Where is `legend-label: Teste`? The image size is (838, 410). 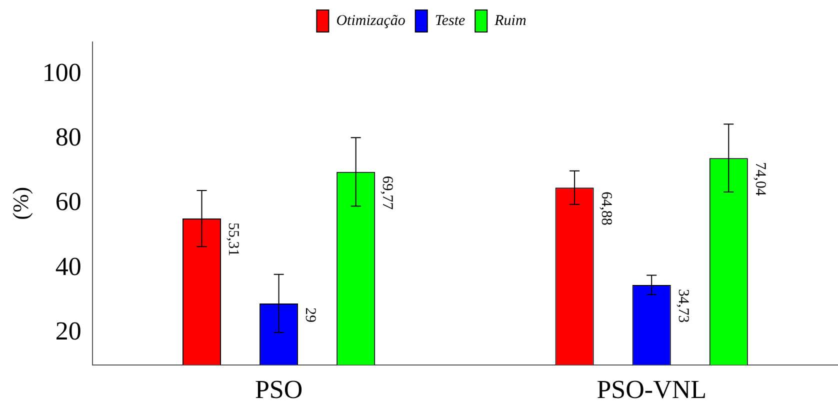 legend-label: Teste is located at coordinates (450, 20).